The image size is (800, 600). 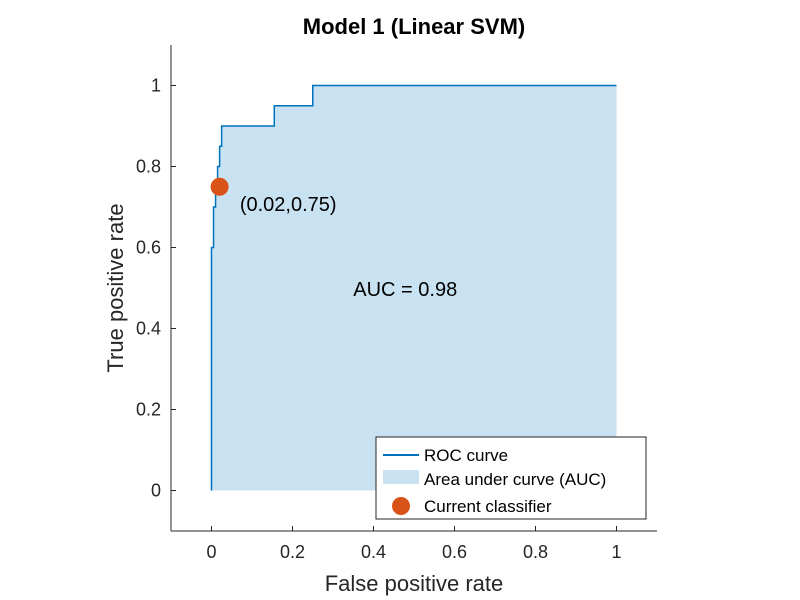 What do you see at coordinates (616, 552) in the screenshot?
I see `x-tick-label: 1` at bounding box center [616, 552].